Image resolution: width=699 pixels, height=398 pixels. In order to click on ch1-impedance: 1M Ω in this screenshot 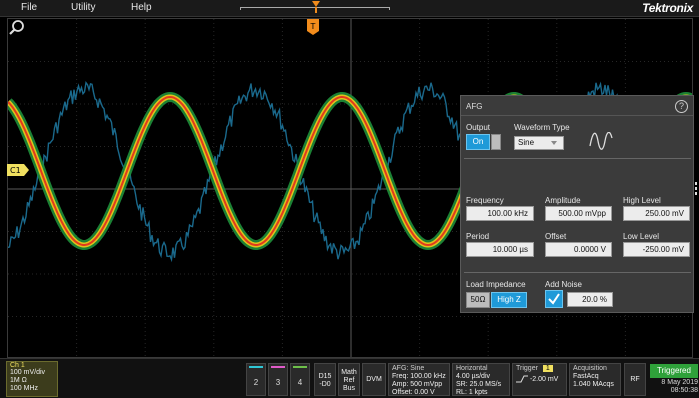, I will do `click(18, 380)`.